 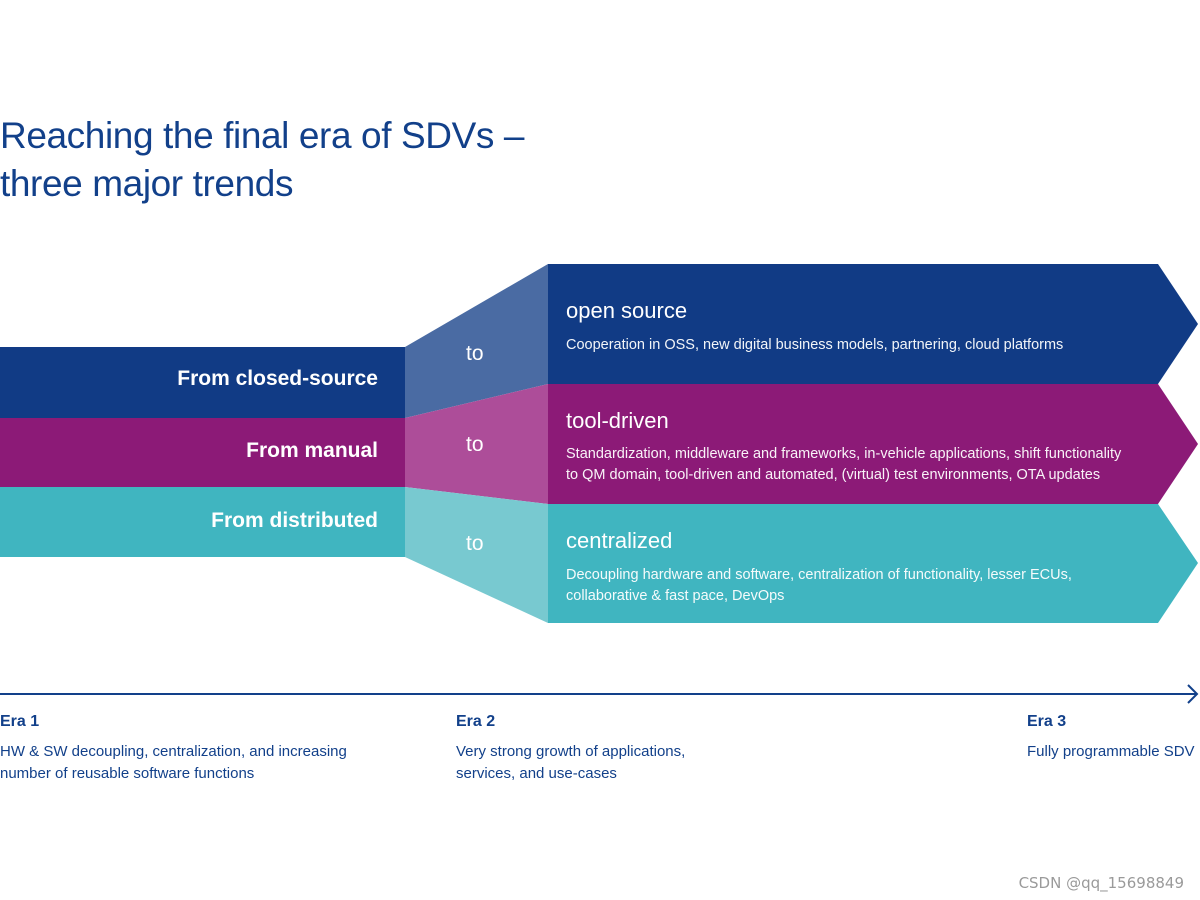 What do you see at coordinates (277, 378) in the screenshot?
I see `from-label-closed-source: From closed-source` at bounding box center [277, 378].